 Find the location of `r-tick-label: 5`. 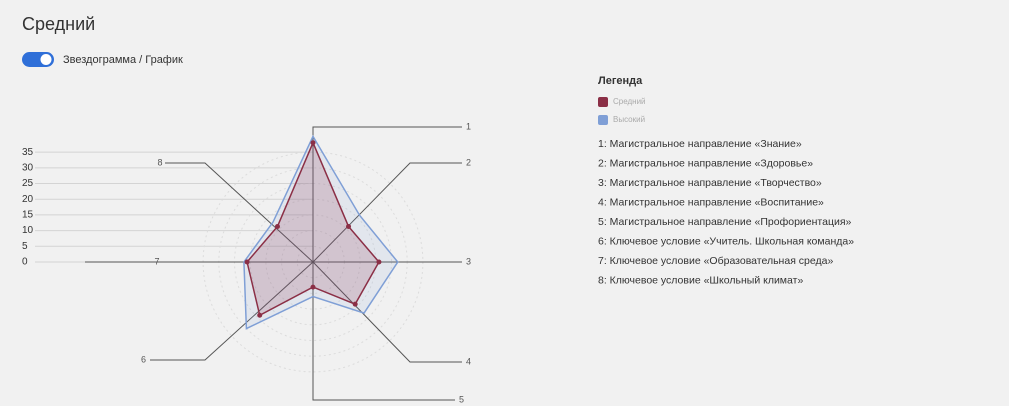

r-tick-label: 5 is located at coordinates (25, 246).